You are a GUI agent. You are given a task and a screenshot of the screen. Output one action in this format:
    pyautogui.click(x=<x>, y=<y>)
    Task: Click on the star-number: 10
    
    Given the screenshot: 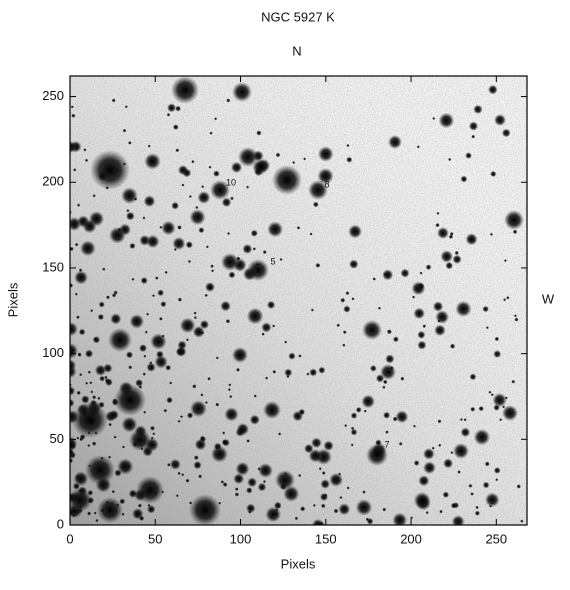 What is the action you would take?
    pyautogui.click(x=231, y=182)
    